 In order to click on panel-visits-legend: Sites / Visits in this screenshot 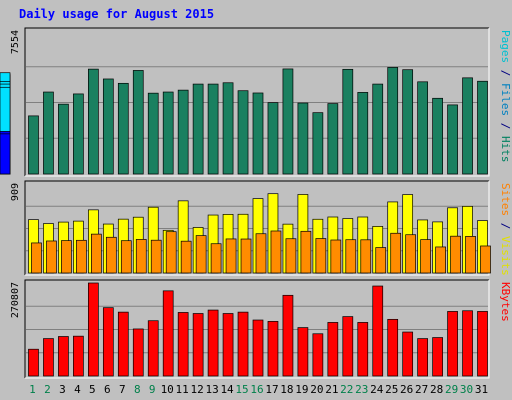, I will do `click(505, 229)`.